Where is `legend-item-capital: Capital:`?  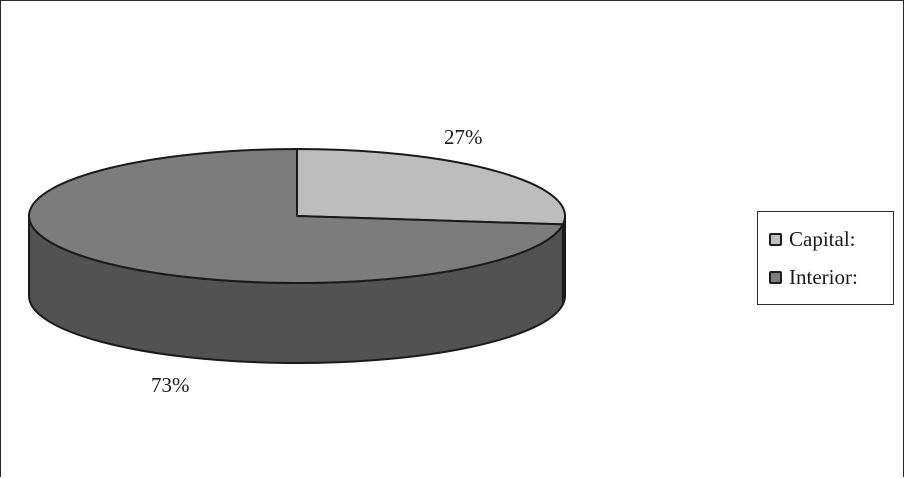
legend-item-capital: Capital: is located at coordinates (831, 239).